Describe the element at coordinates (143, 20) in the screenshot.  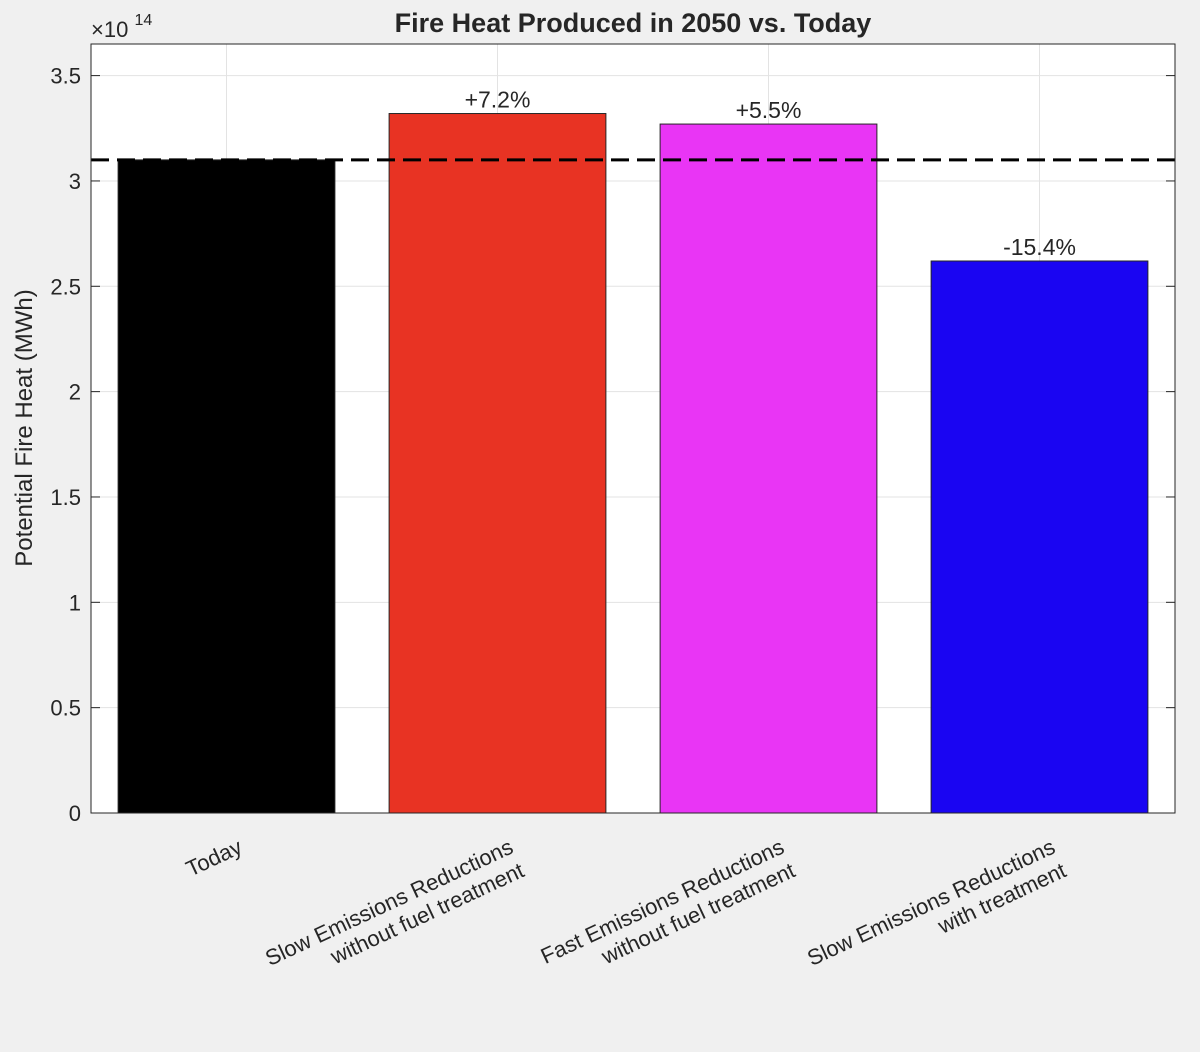
I see `y-multiplier-exponent: 14` at that location.